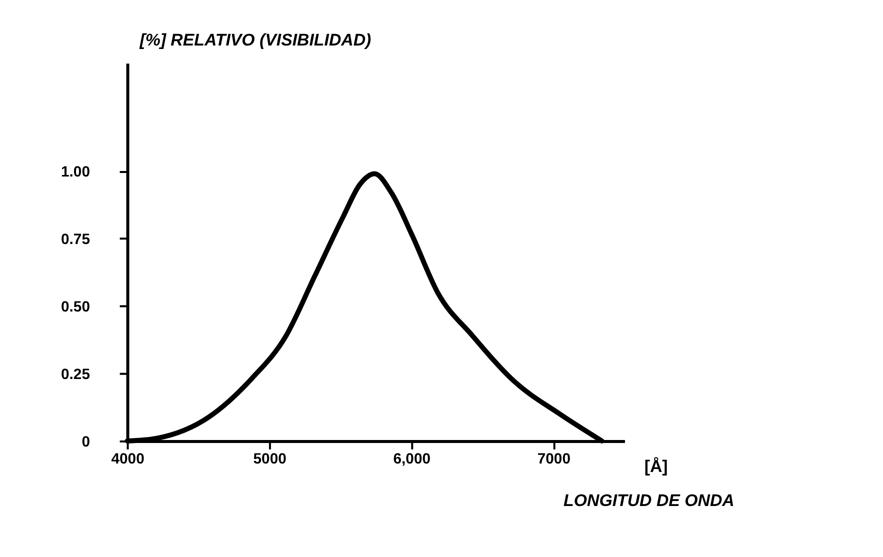 The image size is (883, 557). What do you see at coordinates (75, 240) in the screenshot?
I see `y-tick-label: 0.75` at bounding box center [75, 240].